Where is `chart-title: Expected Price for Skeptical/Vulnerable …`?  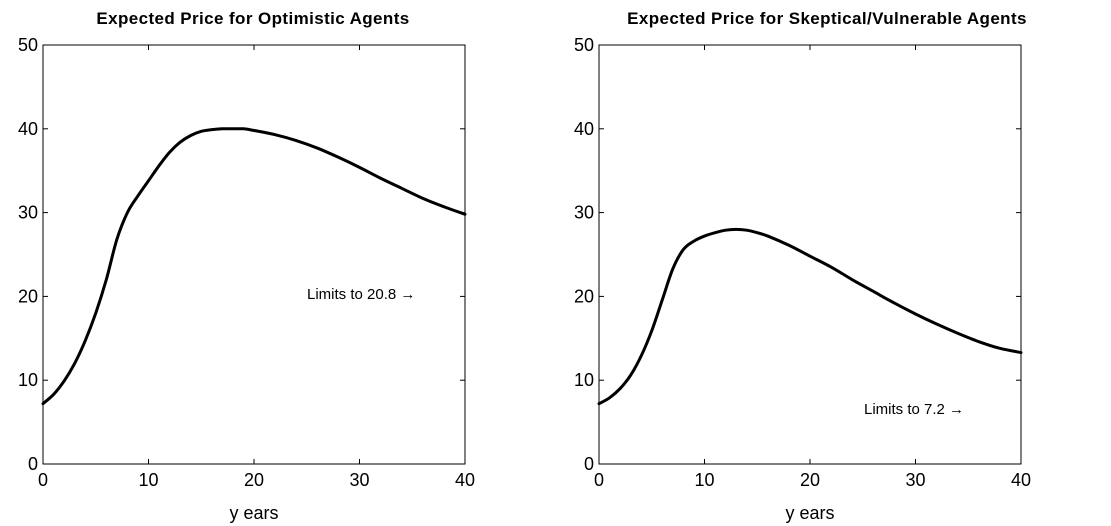 chart-title: Expected Price for Skeptical/Vulnerable … is located at coordinates (827, 18).